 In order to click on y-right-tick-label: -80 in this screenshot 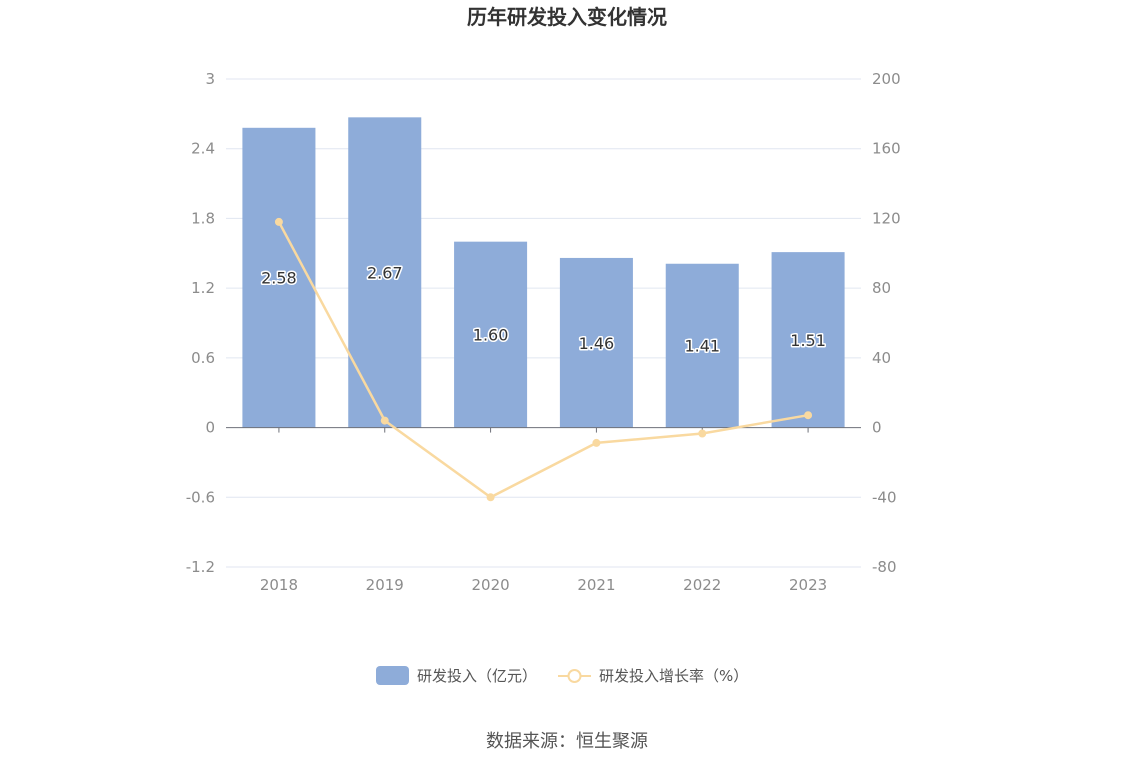, I will do `click(884, 567)`.